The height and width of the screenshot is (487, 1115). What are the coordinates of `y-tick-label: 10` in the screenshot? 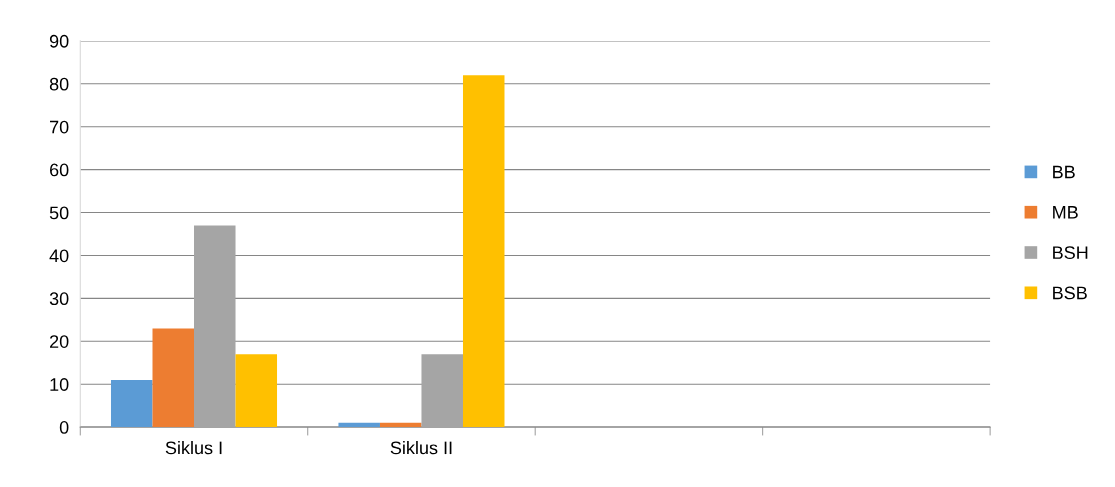 It's located at (59, 384).